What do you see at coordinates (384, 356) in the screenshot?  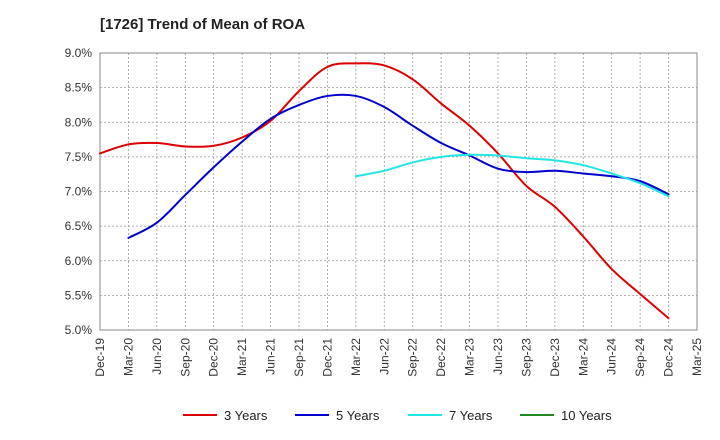 I see `x-tick-label: Jun-22` at bounding box center [384, 356].